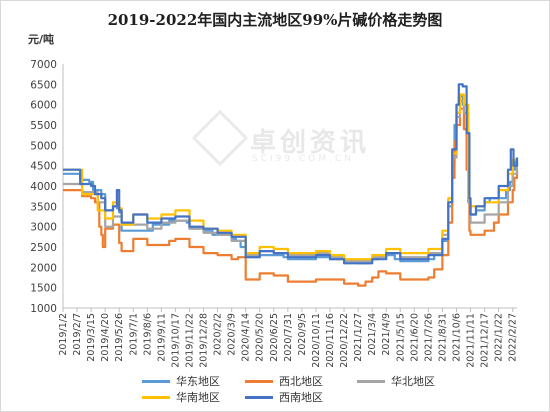 The image size is (550, 412). Describe the element at coordinates (43, 268) in the screenshot. I see `y-tick-label: 2000` at that location.